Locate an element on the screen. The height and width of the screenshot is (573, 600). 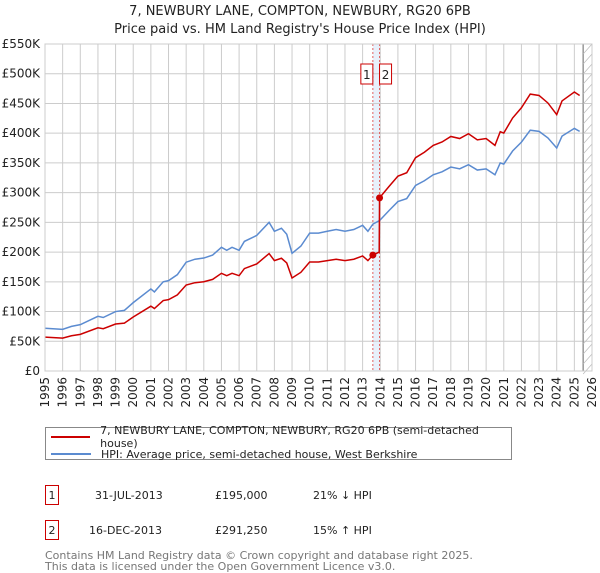
x-tick-label: 2022 is located at coordinates (521, 392).